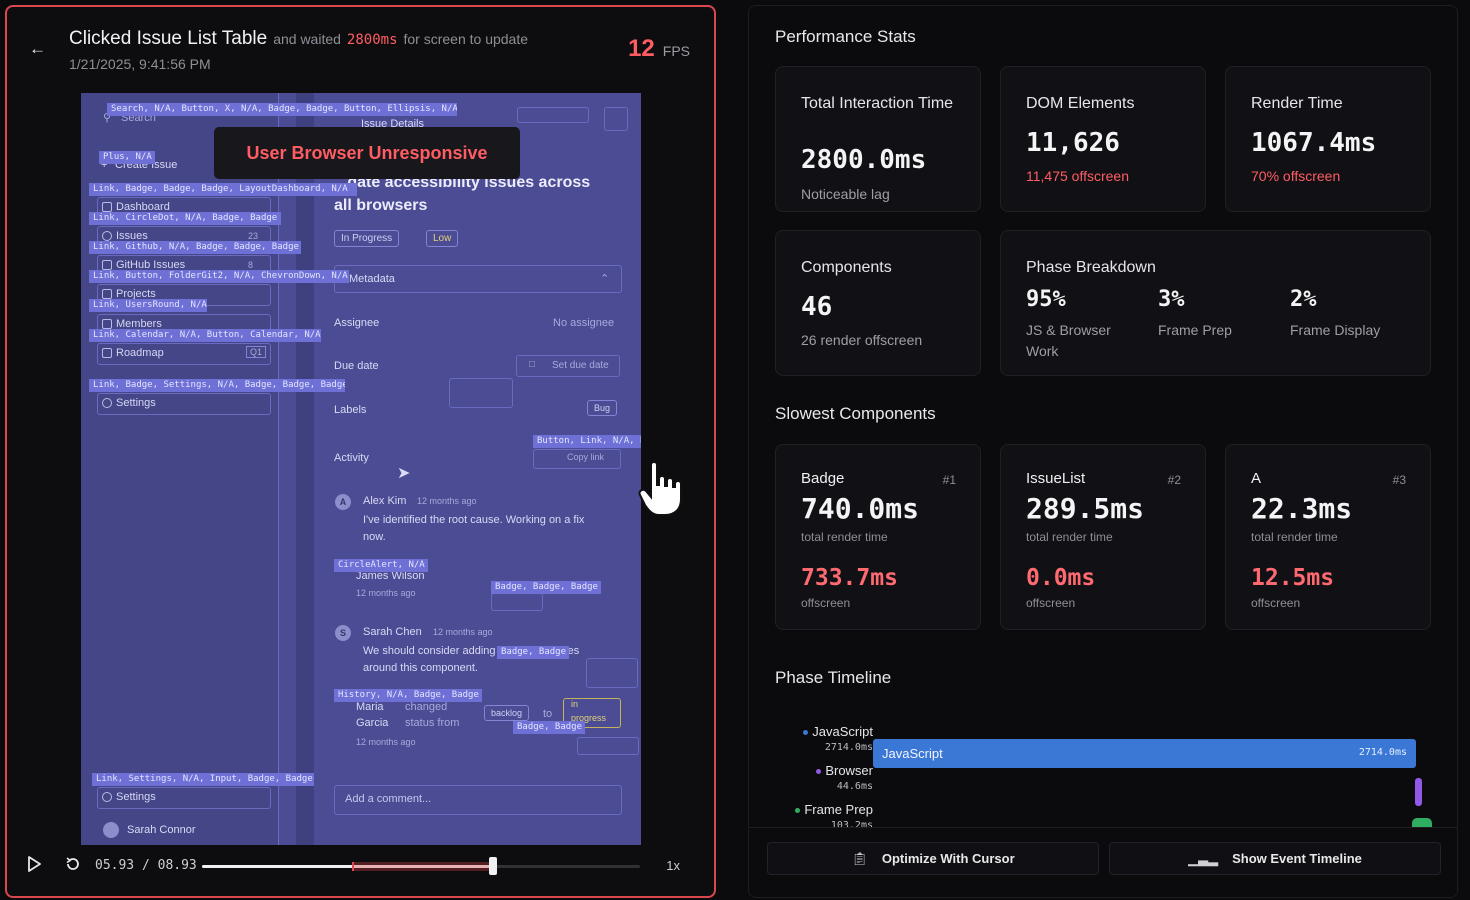  Describe the element at coordinates (589, 718) in the screenshot. I see `replay-to-badge: progress` at that location.